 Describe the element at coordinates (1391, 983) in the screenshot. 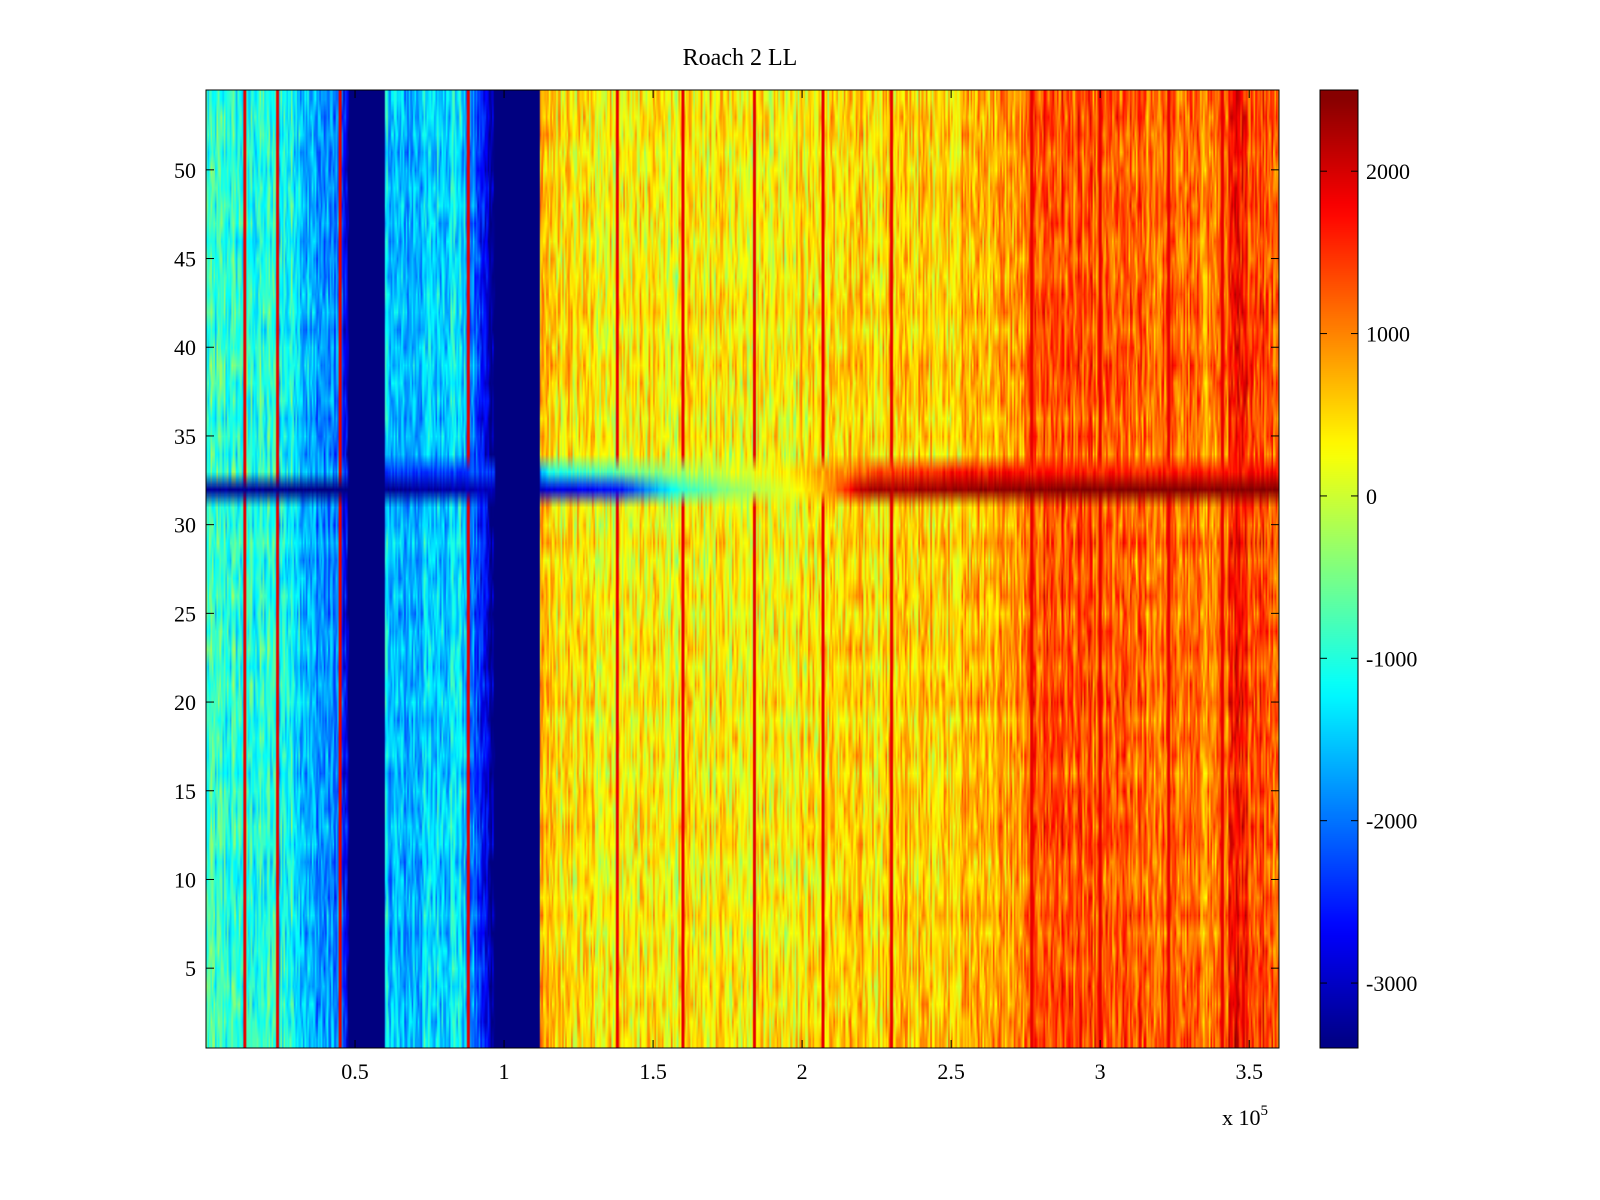

I see `colorbar-tick-label: -3000` at that location.